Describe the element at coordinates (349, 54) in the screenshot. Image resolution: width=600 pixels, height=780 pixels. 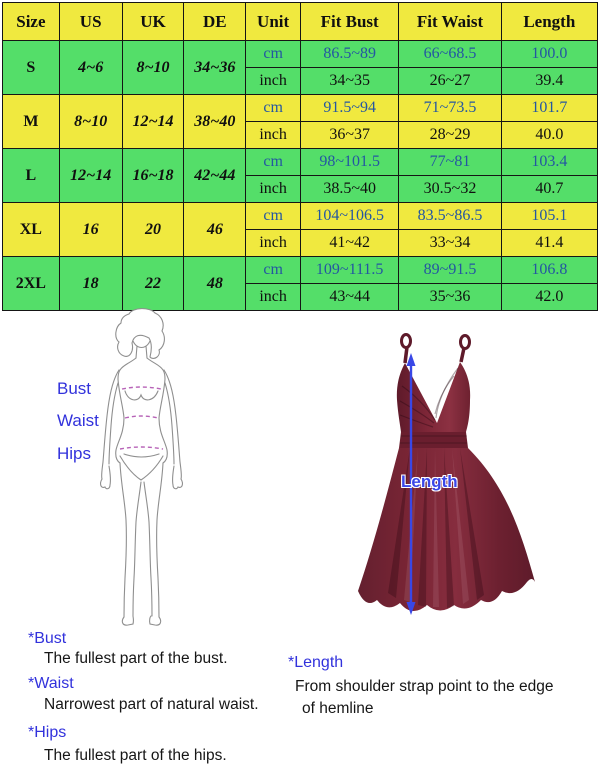
I see `cell-bust-cm: 86.5~89` at that location.